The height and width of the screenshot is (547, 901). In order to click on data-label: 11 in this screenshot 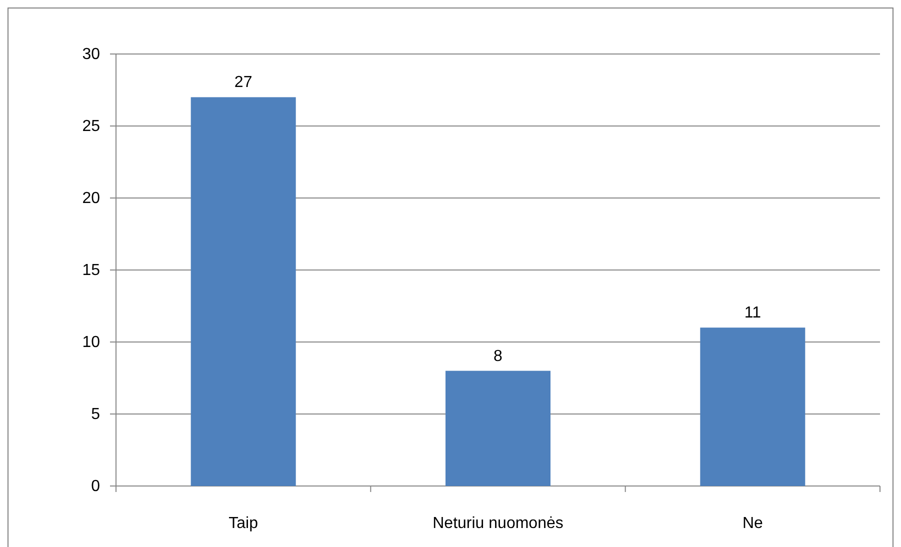, I will do `click(753, 313)`.